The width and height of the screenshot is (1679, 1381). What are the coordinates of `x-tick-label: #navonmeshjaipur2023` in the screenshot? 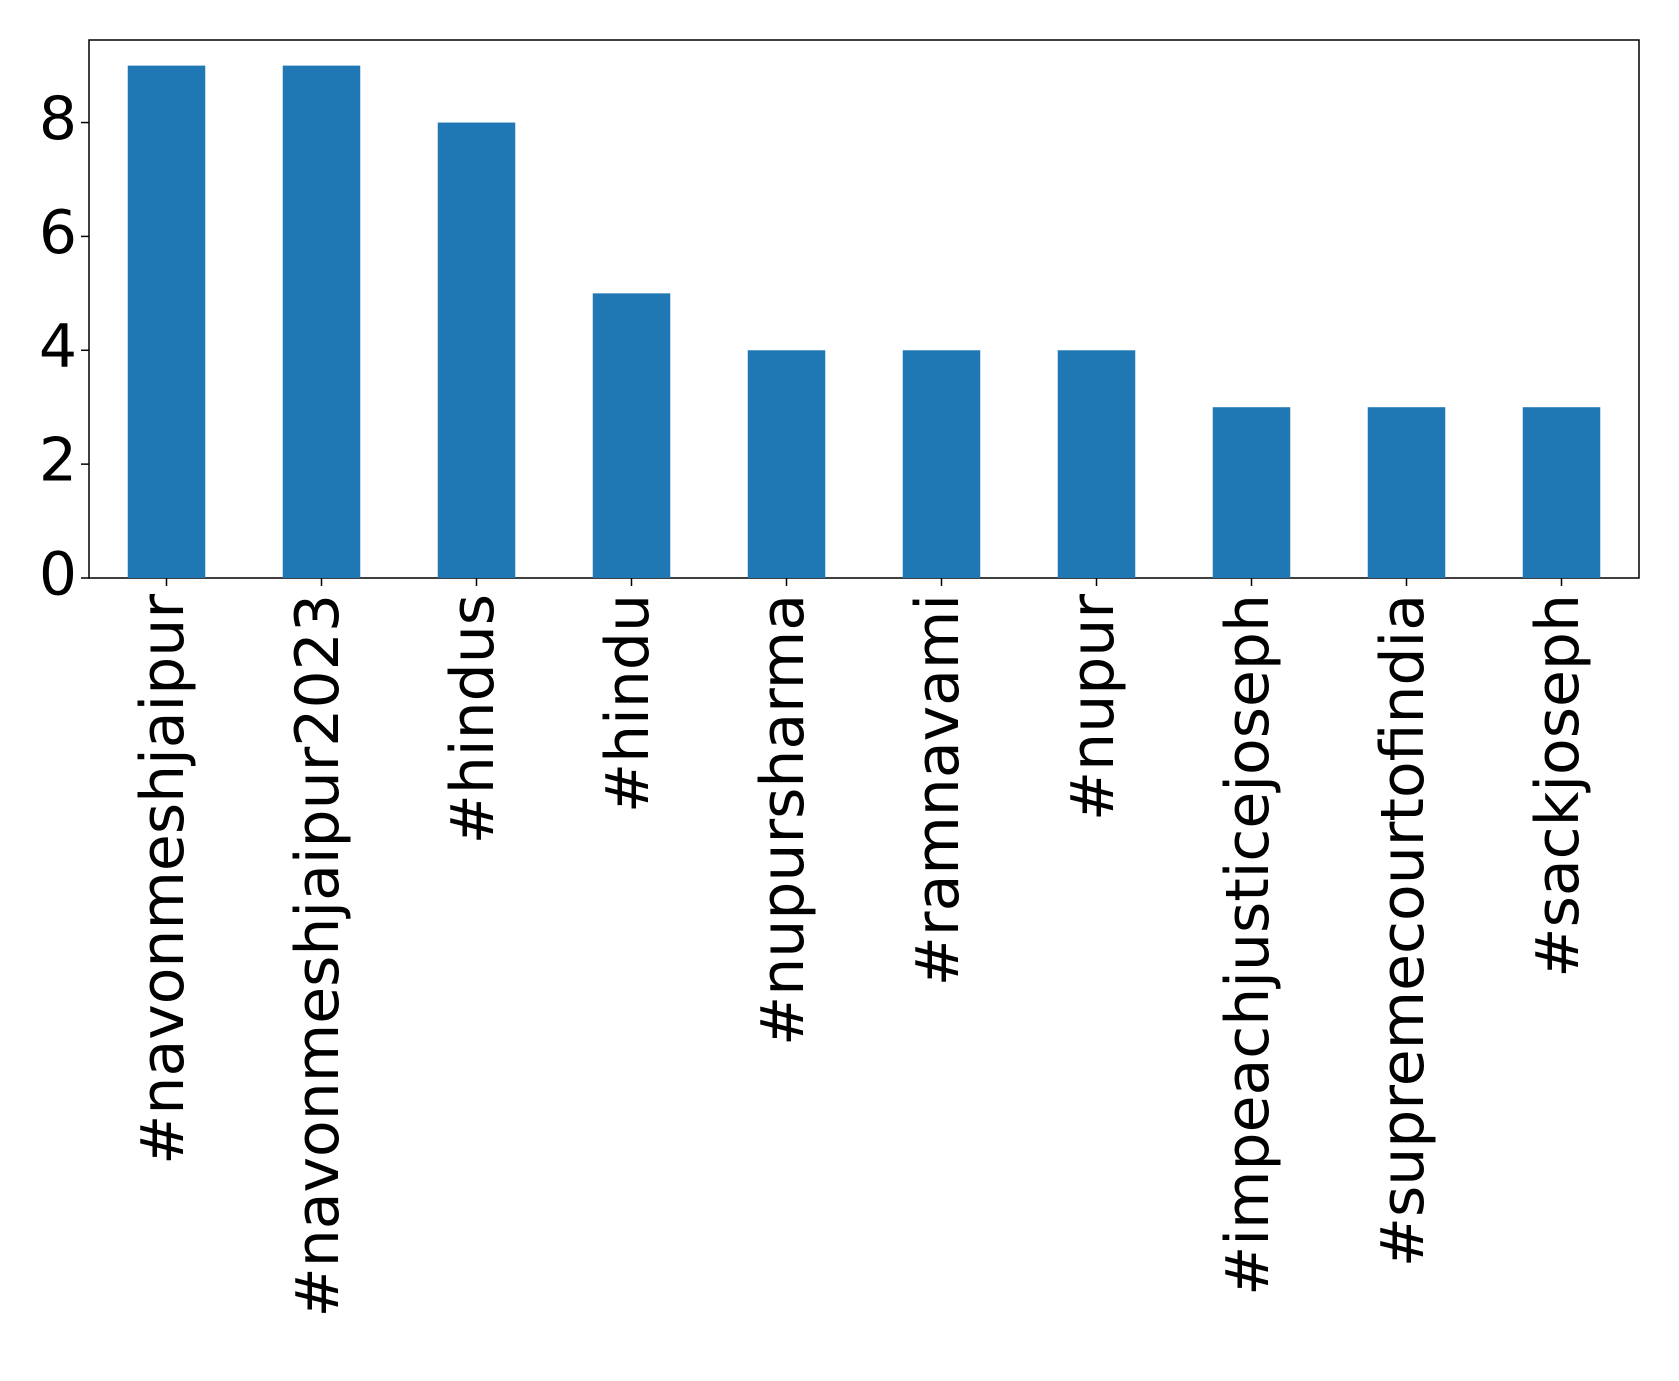 It's located at (318, 956).